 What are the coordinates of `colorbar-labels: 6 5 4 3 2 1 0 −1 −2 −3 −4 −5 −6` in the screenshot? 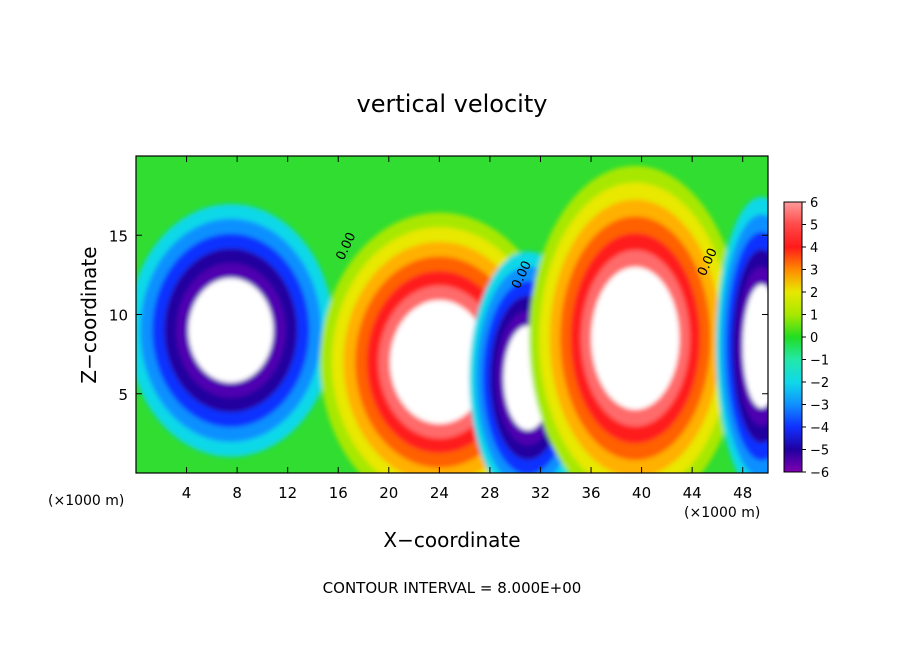 It's located at (815, 338).